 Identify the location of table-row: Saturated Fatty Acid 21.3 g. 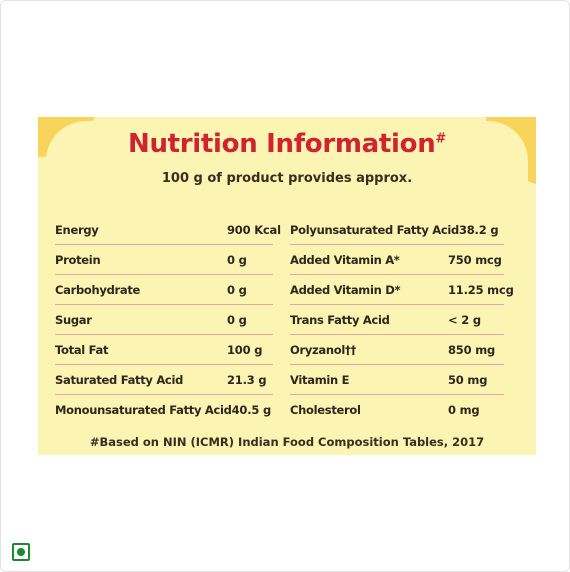
(164, 380).